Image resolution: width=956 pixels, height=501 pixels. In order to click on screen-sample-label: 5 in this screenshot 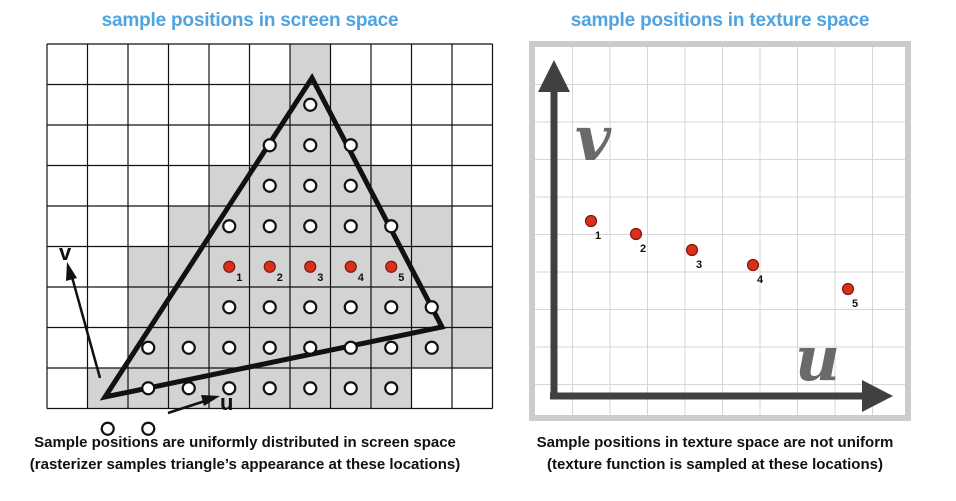, I will do `click(401, 278)`.